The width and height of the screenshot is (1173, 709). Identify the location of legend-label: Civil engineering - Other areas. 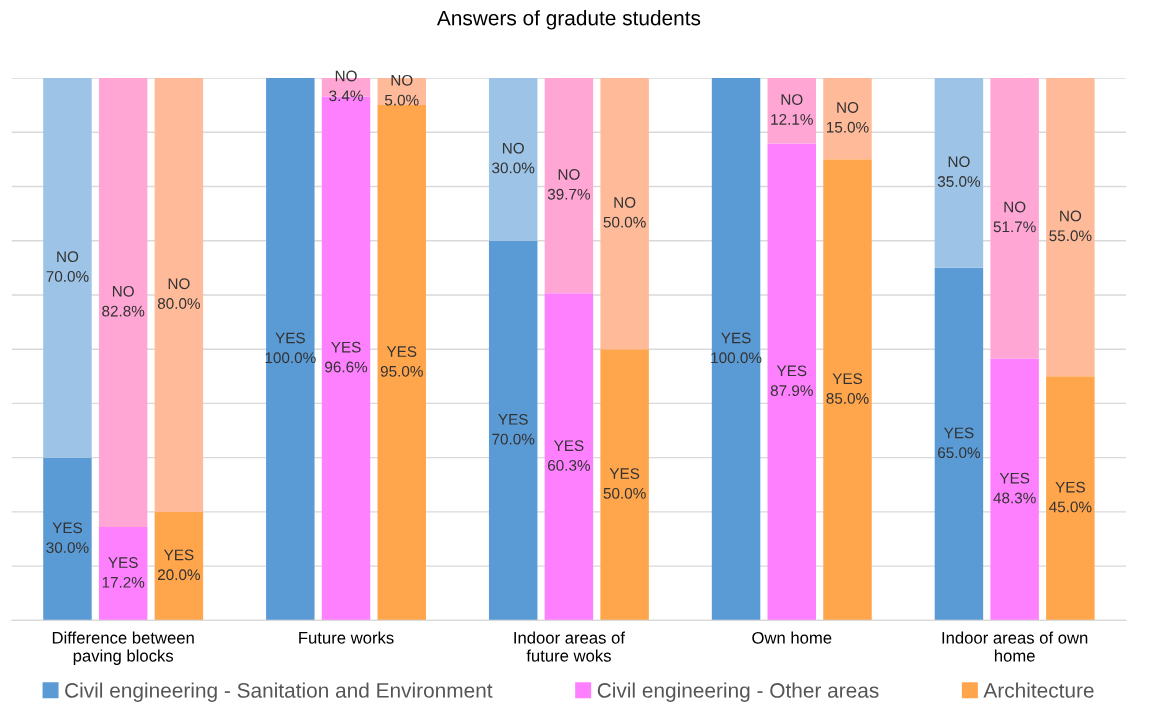
(738, 692).